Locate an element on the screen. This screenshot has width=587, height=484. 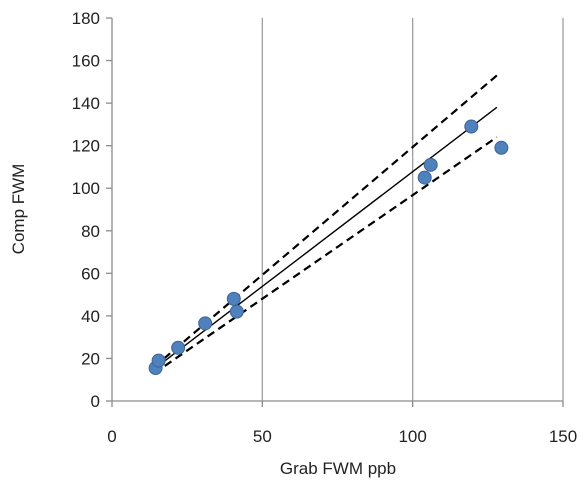
y-tick-label: 20 is located at coordinates (90, 358).